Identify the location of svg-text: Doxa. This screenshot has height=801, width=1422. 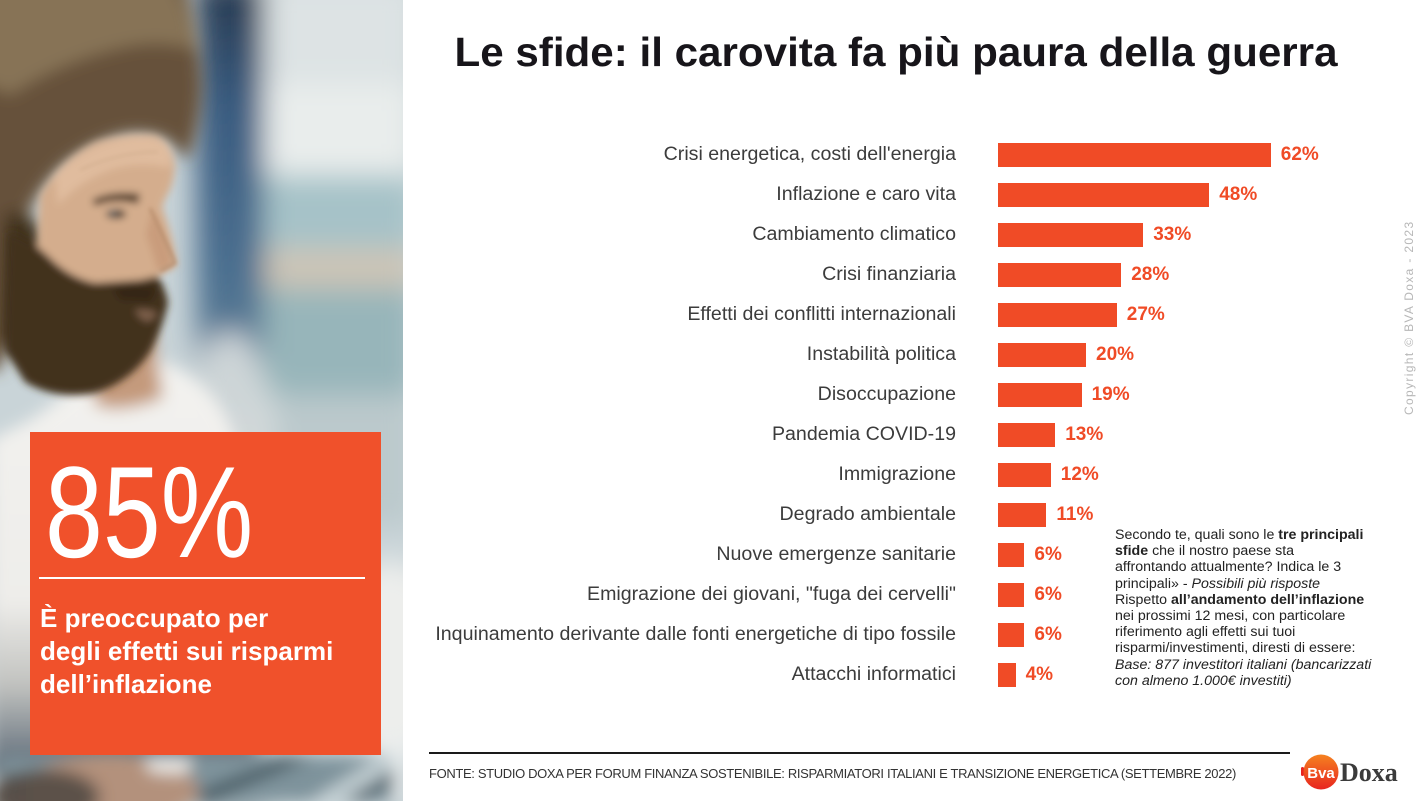
(1369, 772).